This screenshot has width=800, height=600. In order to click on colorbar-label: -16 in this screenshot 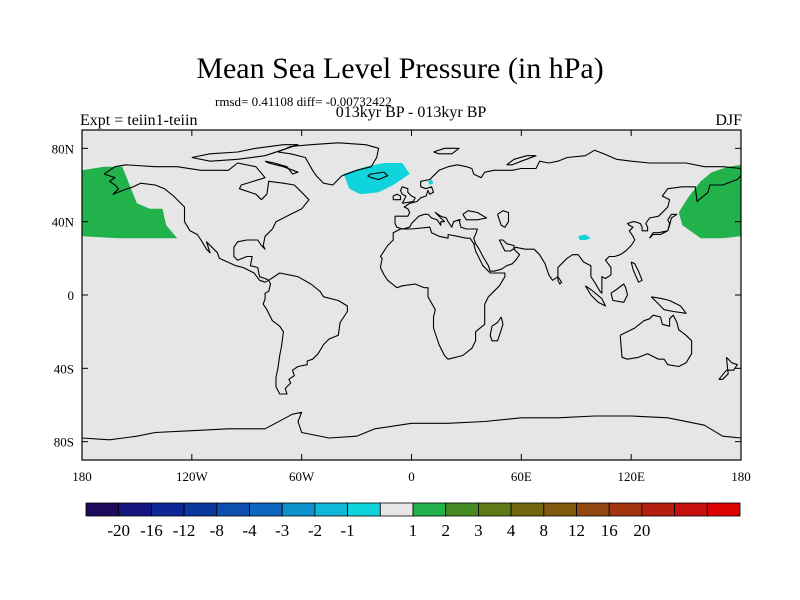, I will do `click(151, 530)`.